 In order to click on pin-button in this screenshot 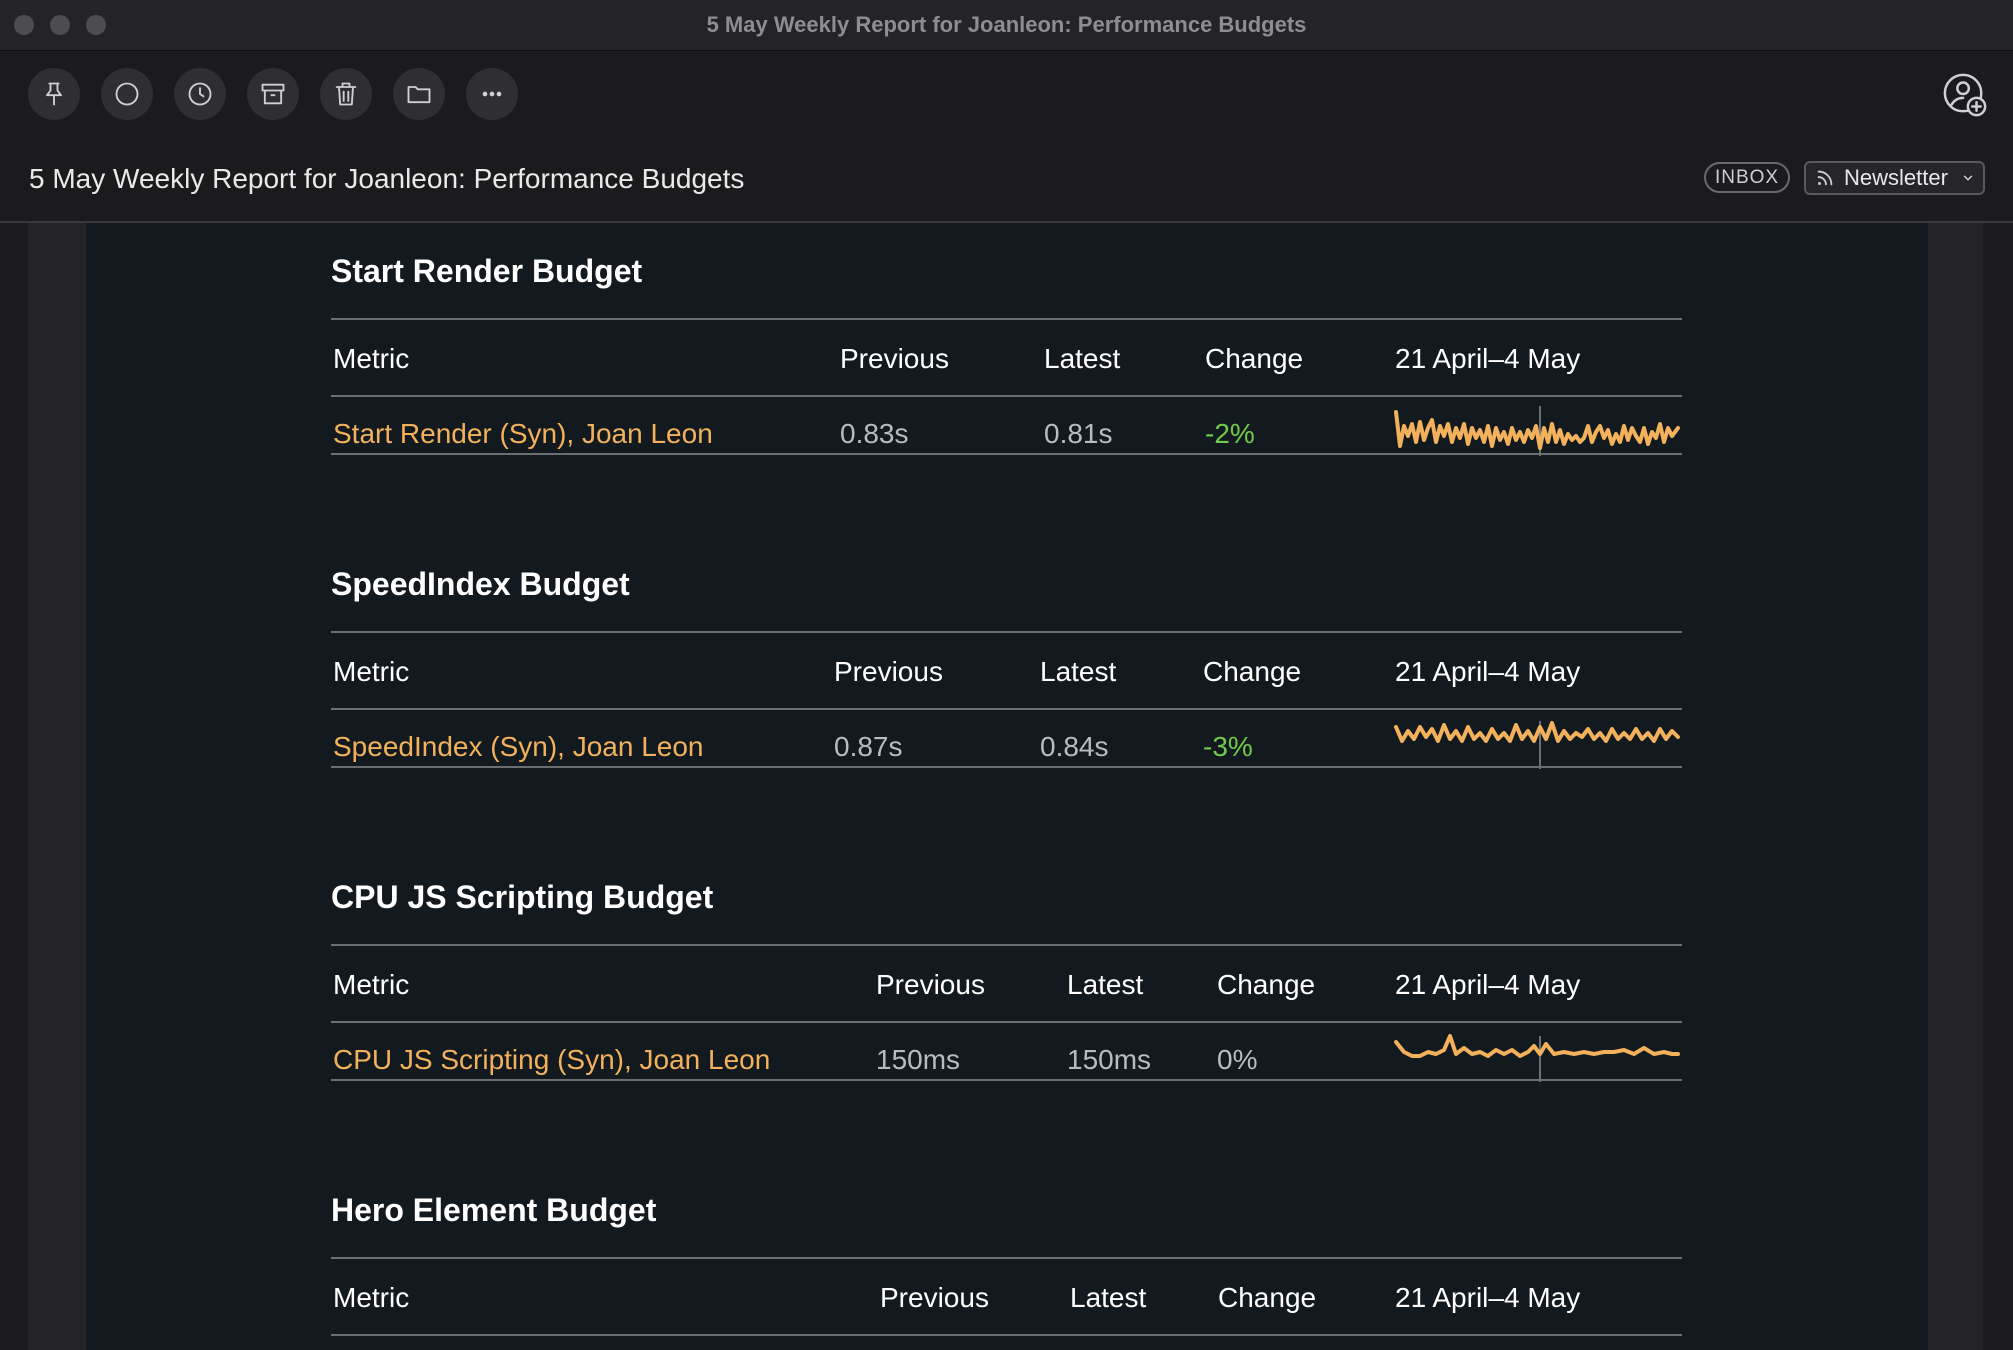, I will do `click(54, 94)`.